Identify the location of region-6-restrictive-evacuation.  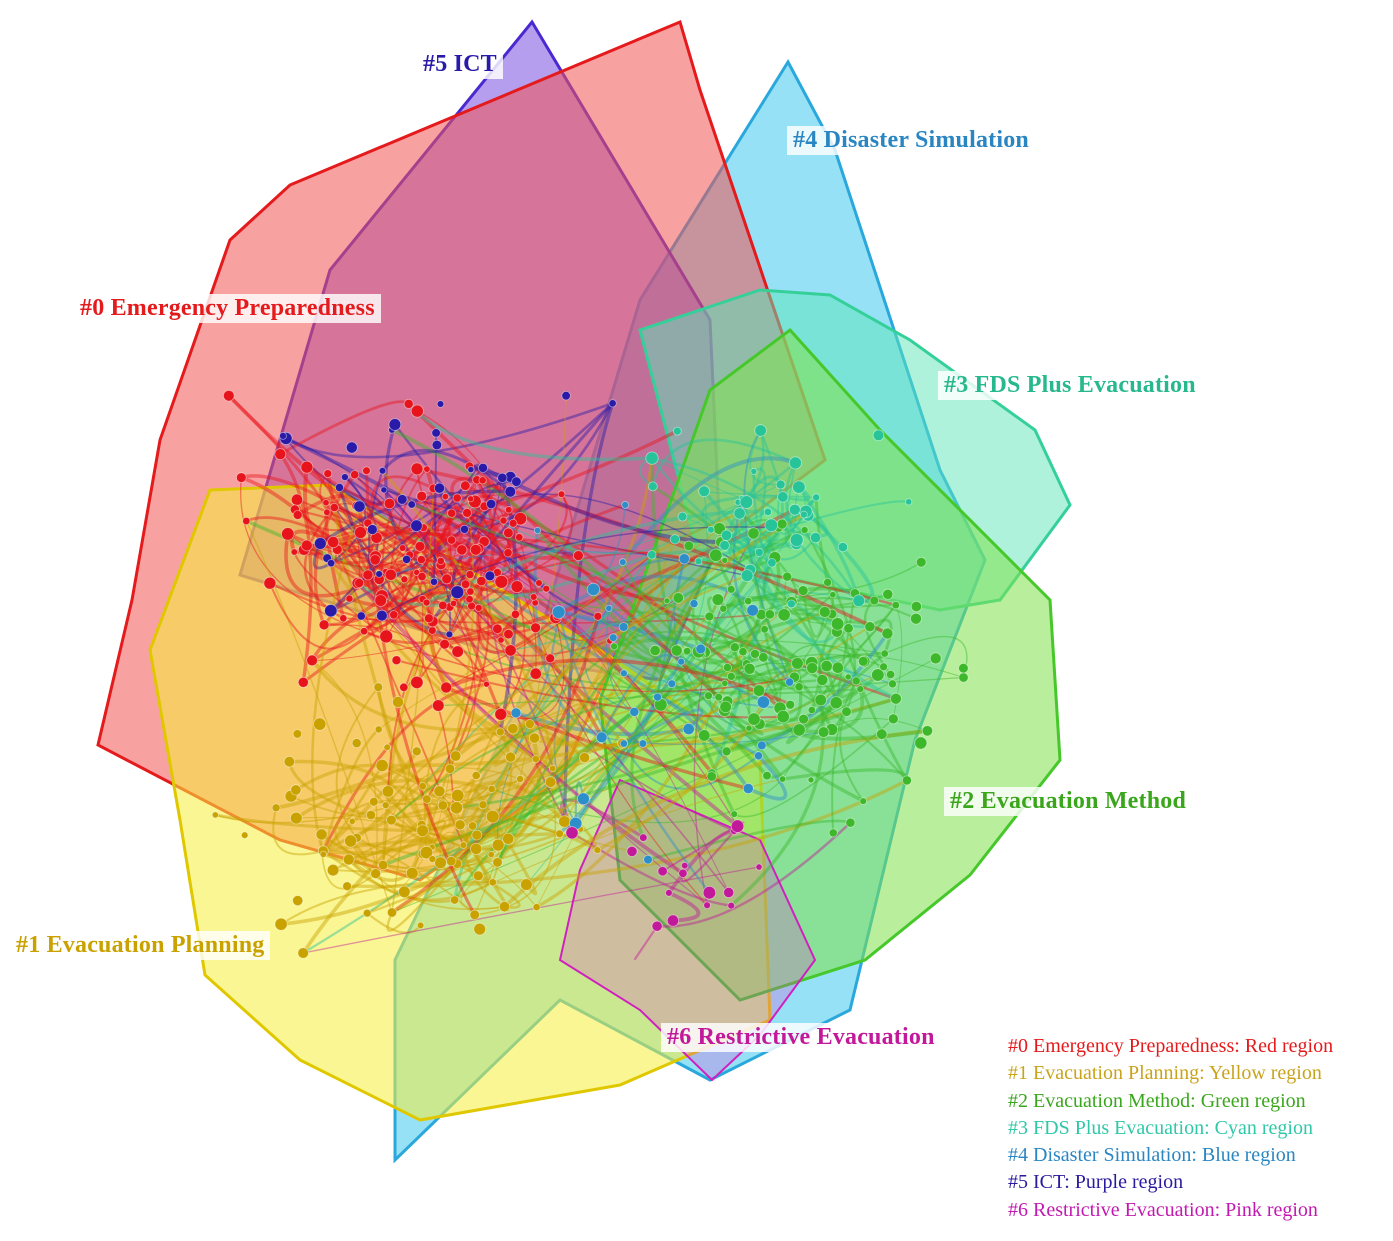
(687, 930).